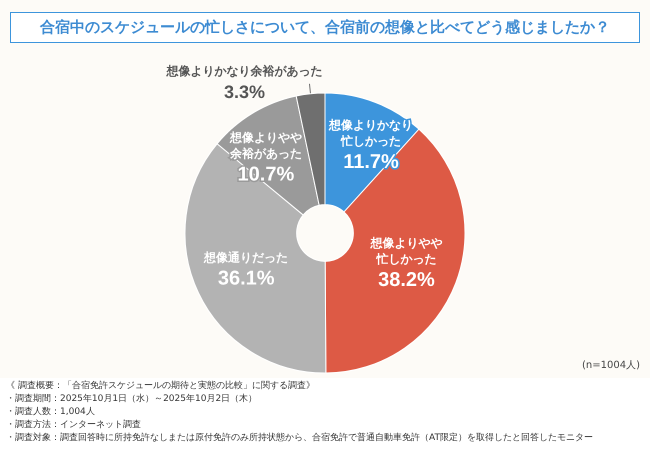 The height and width of the screenshot is (450, 650). What do you see at coordinates (74, 425) in the screenshot?
I see `text: ・調査方法：インターネット調査` at bounding box center [74, 425].